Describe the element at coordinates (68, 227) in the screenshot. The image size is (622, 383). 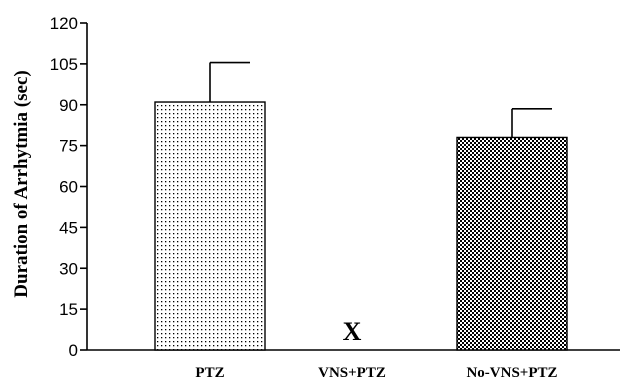
I see `y-tick-label: 45` at that location.